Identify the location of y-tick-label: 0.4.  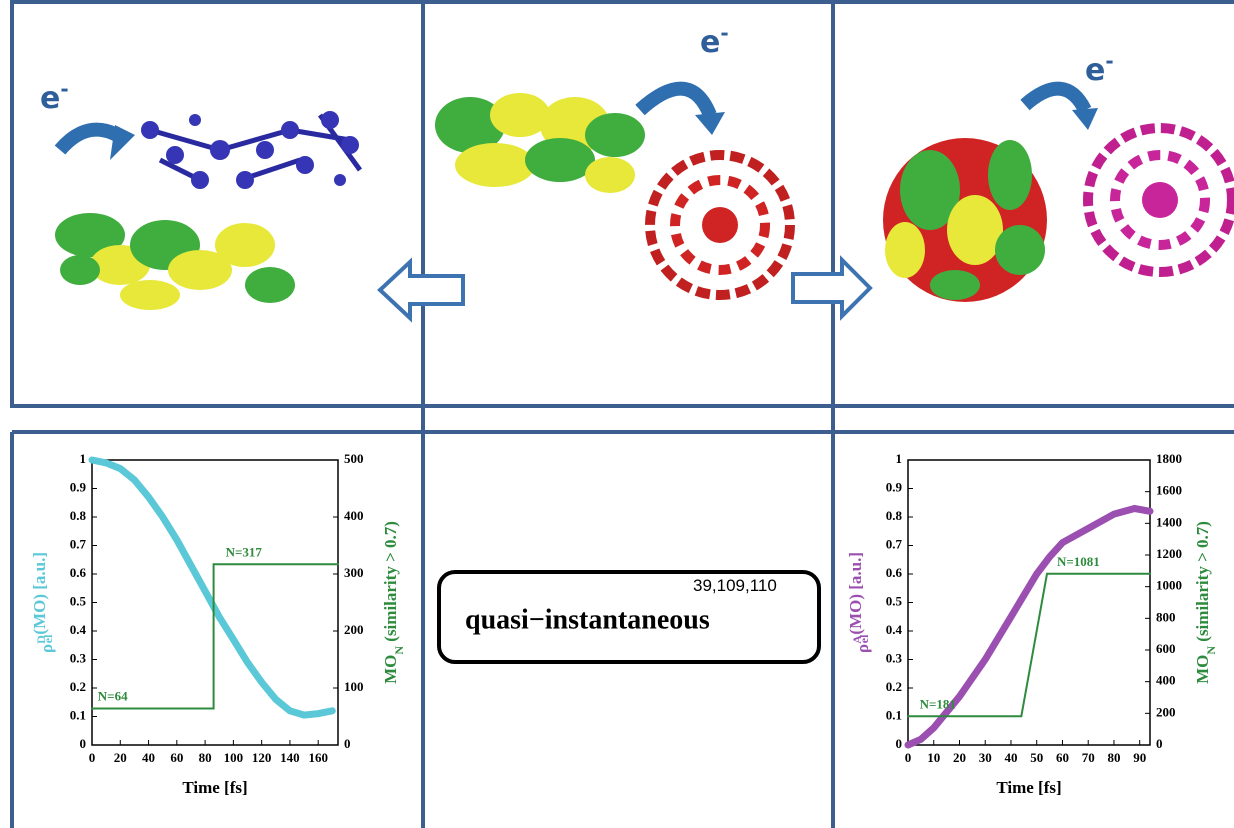
(894, 629).